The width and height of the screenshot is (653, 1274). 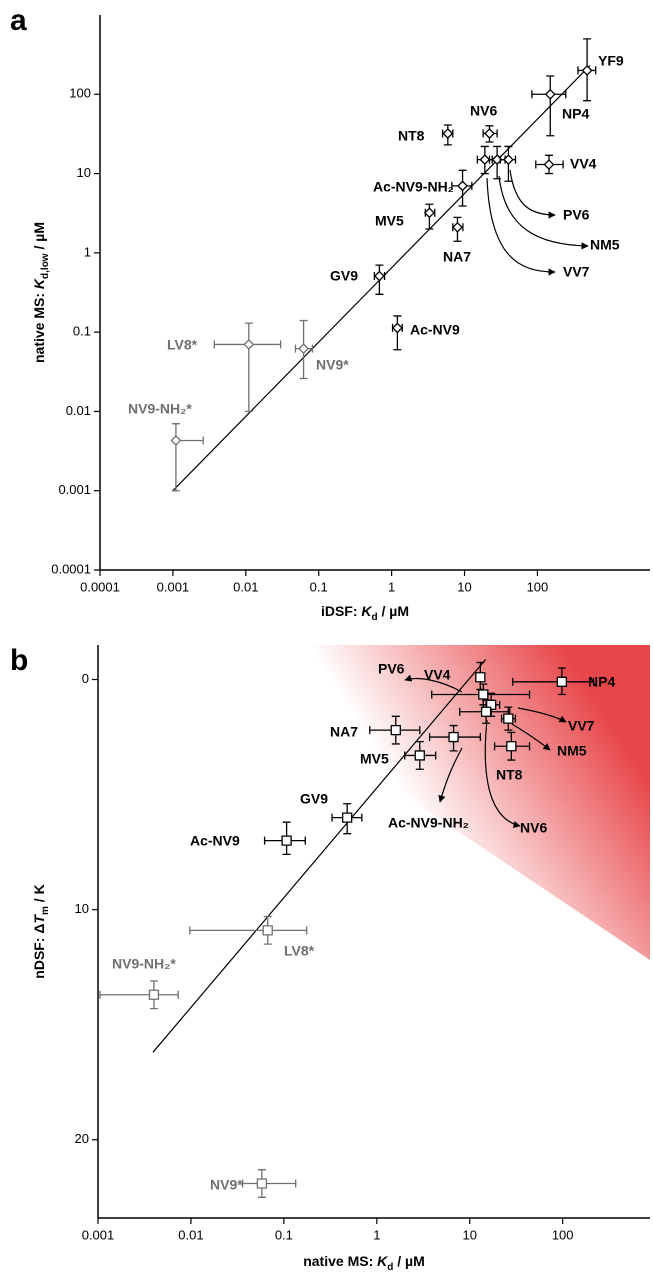 I want to click on axis-label-part: m, so click(x=45, y=910).